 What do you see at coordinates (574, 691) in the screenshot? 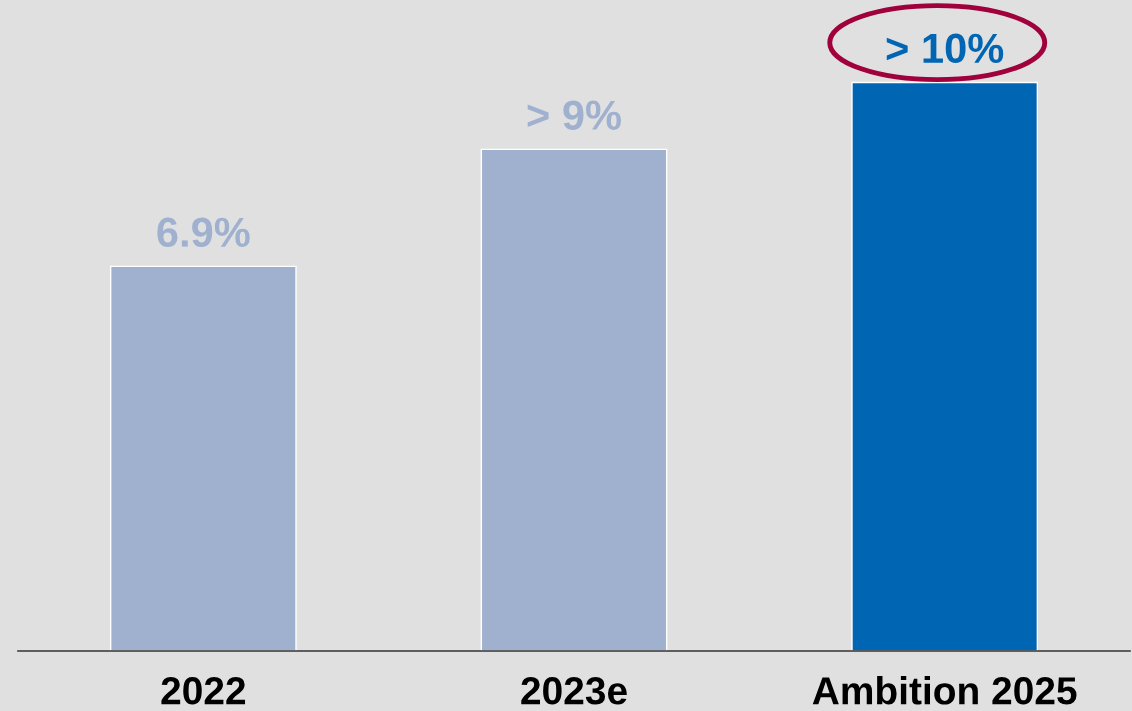
I see `x-tick-label: 2023e` at bounding box center [574, 691].